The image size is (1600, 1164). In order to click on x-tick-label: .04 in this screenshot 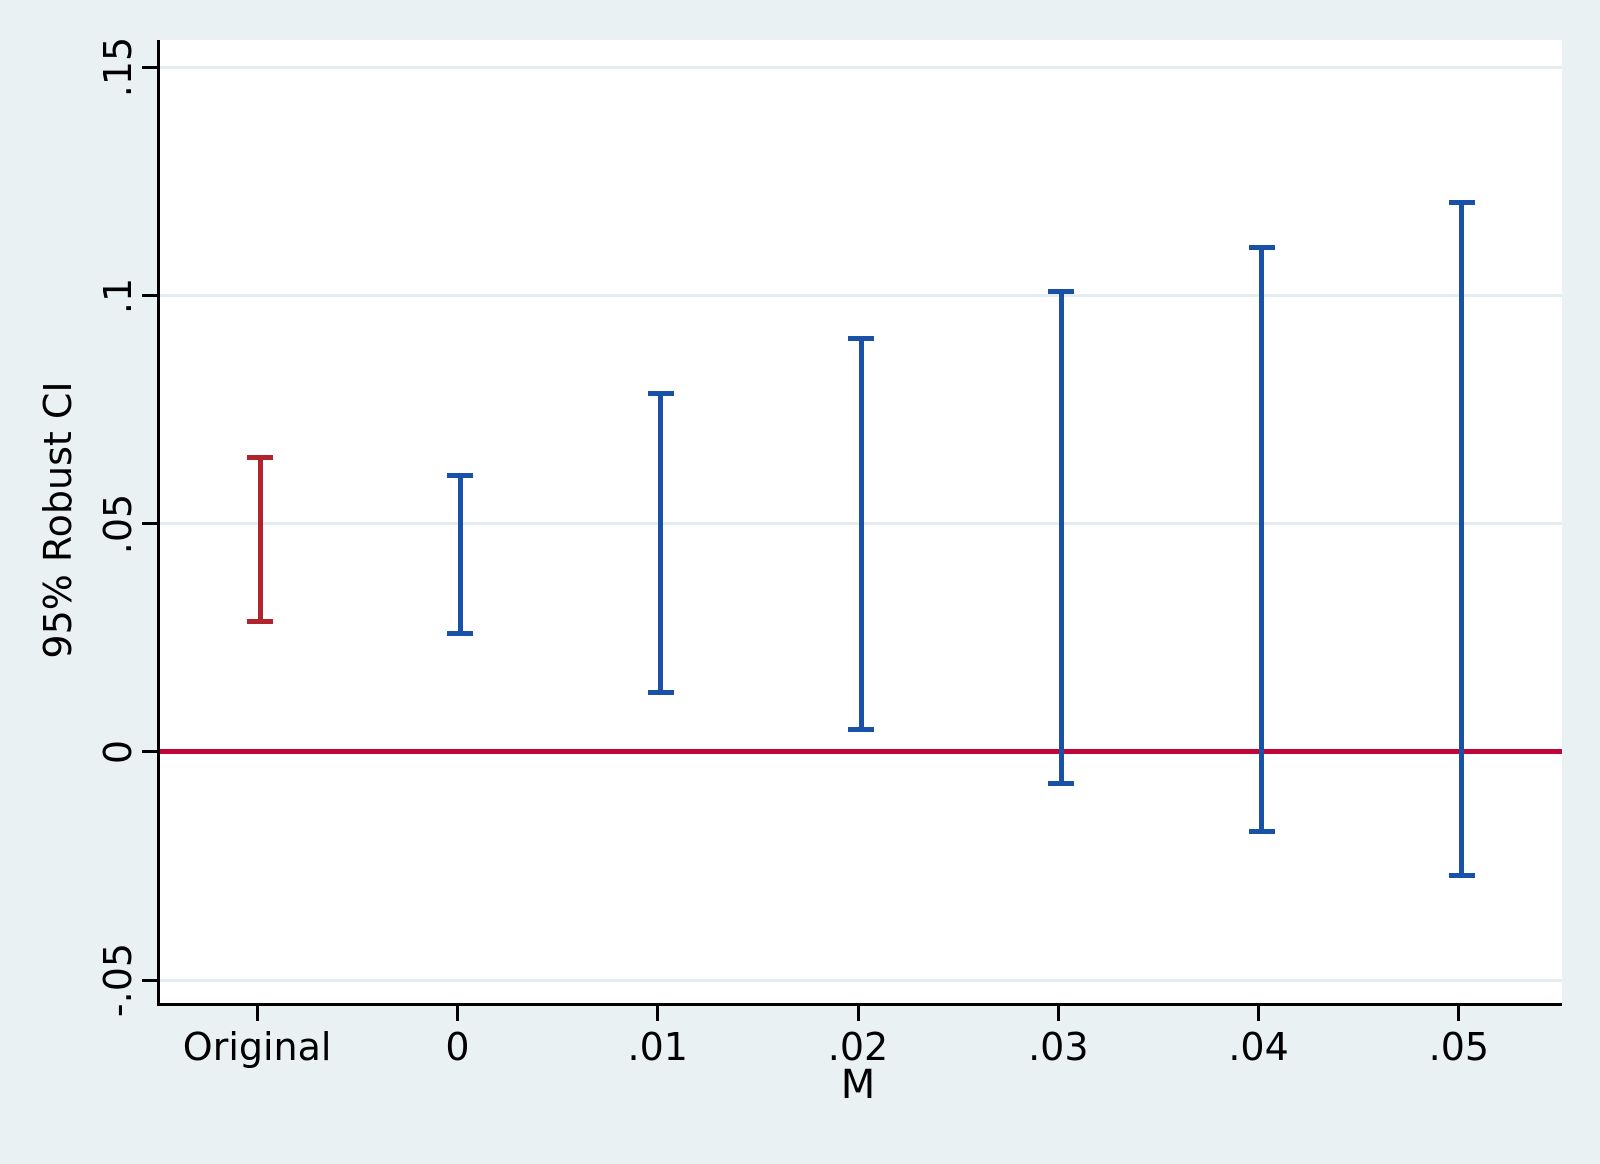, I will do `click(1258, 1047)`.